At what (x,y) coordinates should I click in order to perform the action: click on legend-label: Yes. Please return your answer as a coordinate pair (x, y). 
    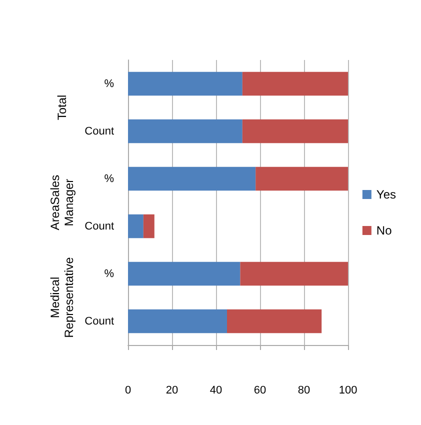
    Looking at the image, I should click on (386, 195).